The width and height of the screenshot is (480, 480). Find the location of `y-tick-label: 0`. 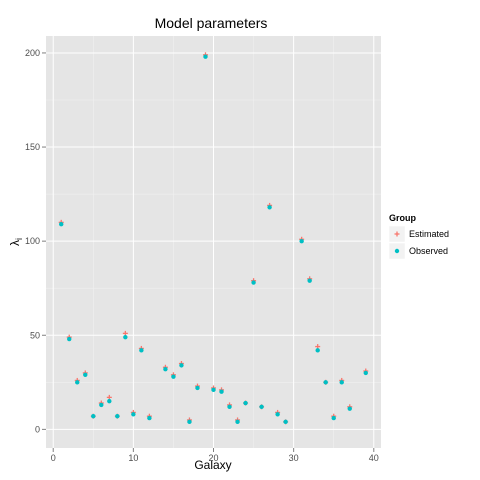

y-tick-label: 0 is located at coordinates (37, 429).